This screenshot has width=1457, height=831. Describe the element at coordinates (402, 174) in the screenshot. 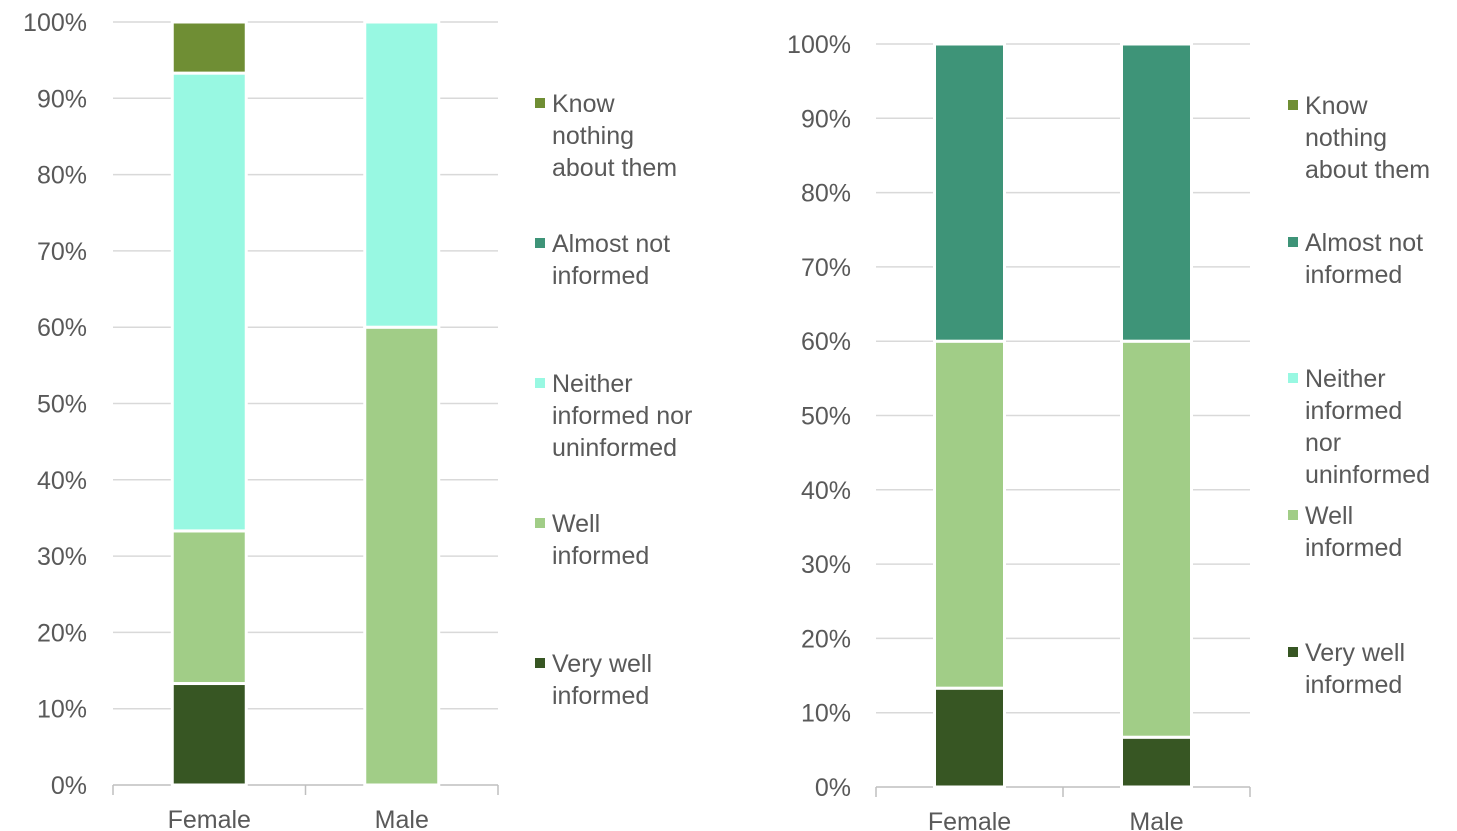

I see `bar-segment-neither-informed-nor-uninformed-male` at that location.